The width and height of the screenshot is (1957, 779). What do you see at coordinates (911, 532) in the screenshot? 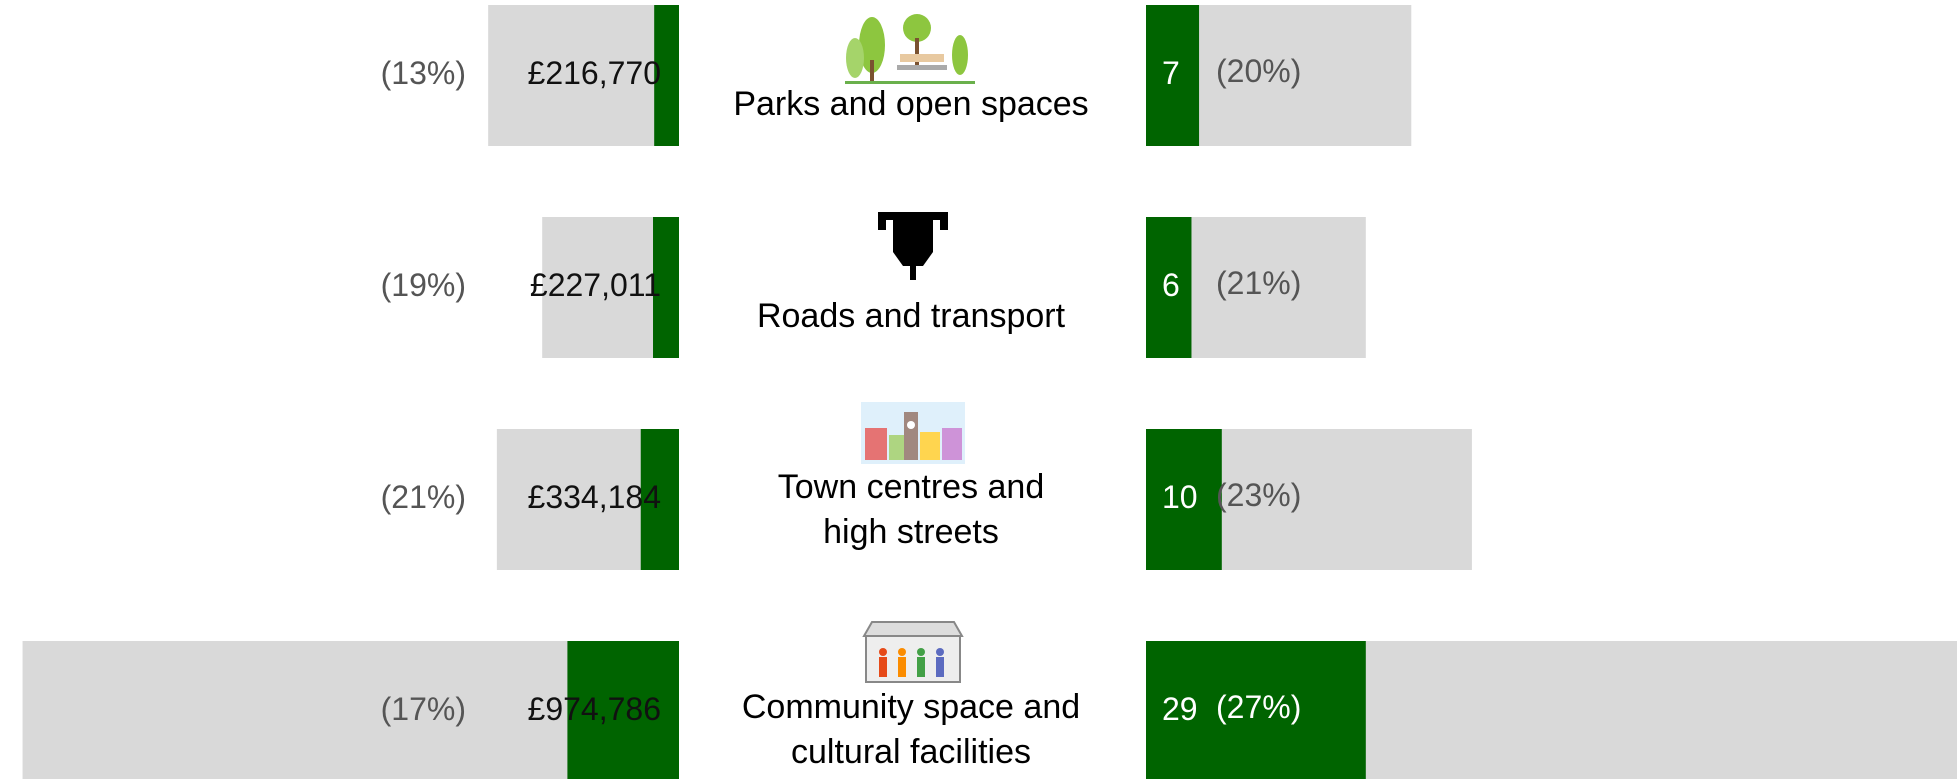
I see `category-label: high streets` at bounding box center [911, 532].